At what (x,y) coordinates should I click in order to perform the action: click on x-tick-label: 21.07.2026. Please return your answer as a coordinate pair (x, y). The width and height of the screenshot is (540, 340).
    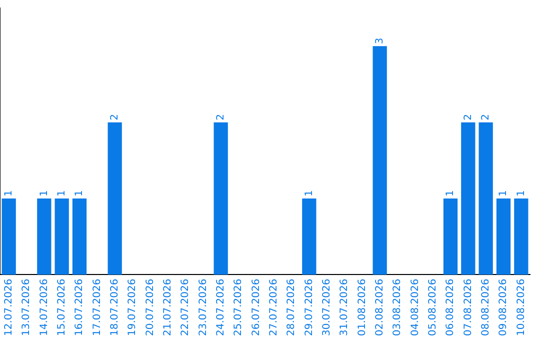
    Looking at the image, I should click on (168, 307).